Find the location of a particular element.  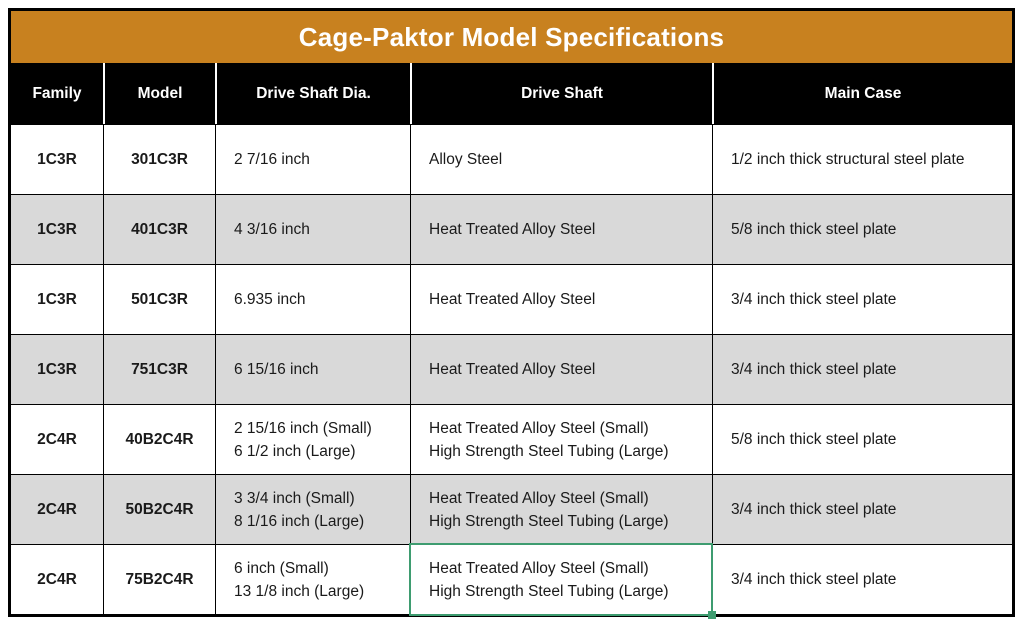

drive-shaft-dia-cell: 6 inch (Small) 13 1/8 inch (Large) is located at coordinates (312, 579).